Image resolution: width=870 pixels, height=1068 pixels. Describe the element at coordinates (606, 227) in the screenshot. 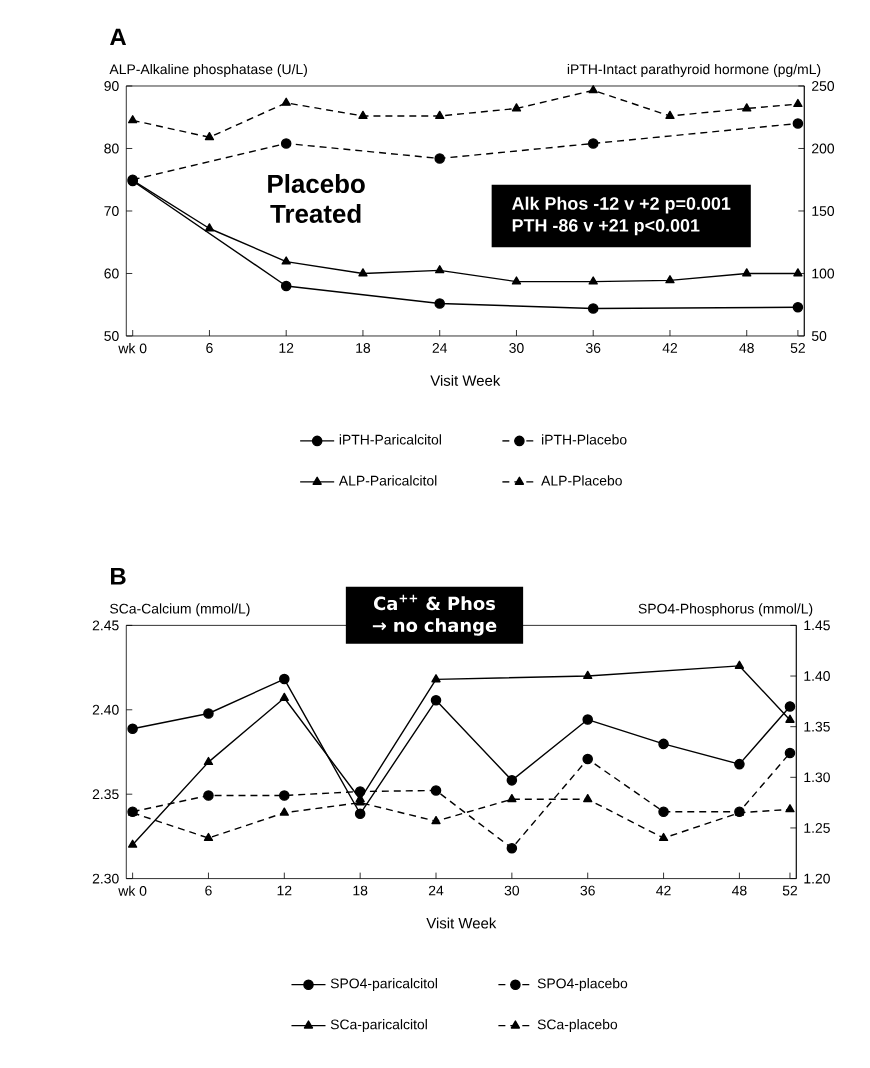

I see `annotation: PTH -86 v +21 p<0.001` at that location.